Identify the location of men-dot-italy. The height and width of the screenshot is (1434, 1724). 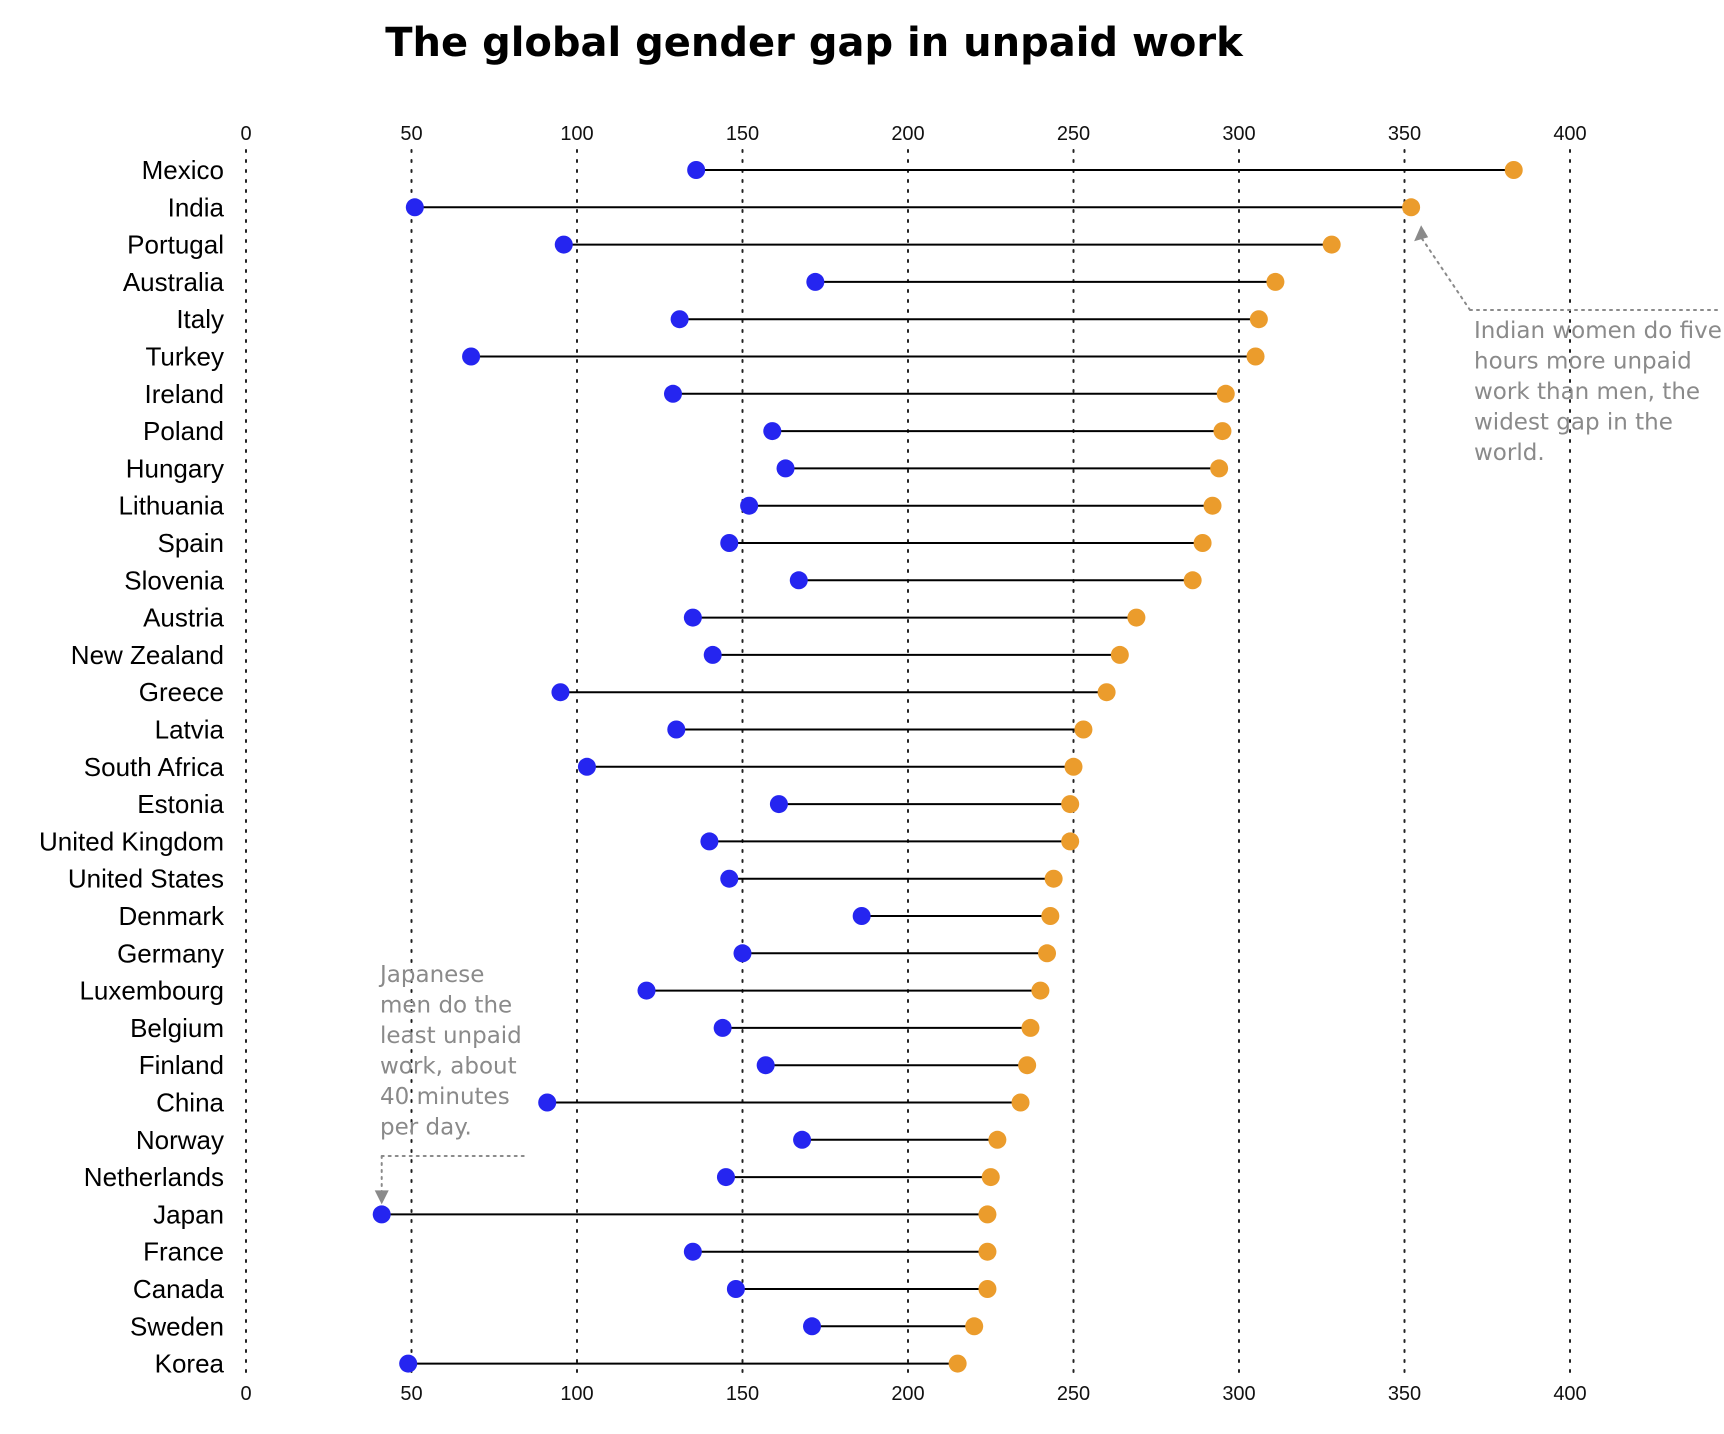
(679, 319).